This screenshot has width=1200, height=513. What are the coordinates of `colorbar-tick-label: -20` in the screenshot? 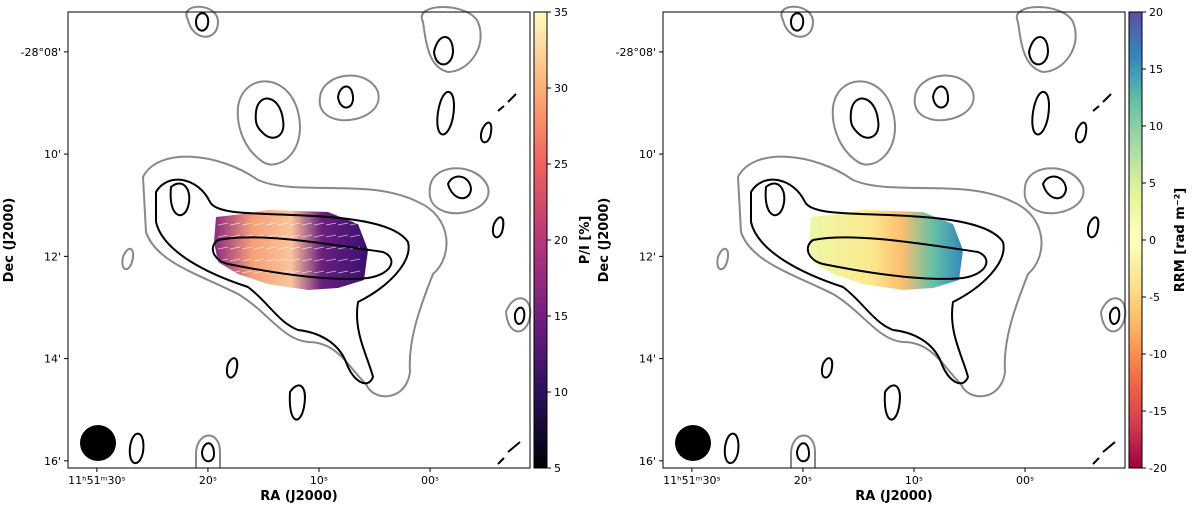 It's located at (1158, 468).